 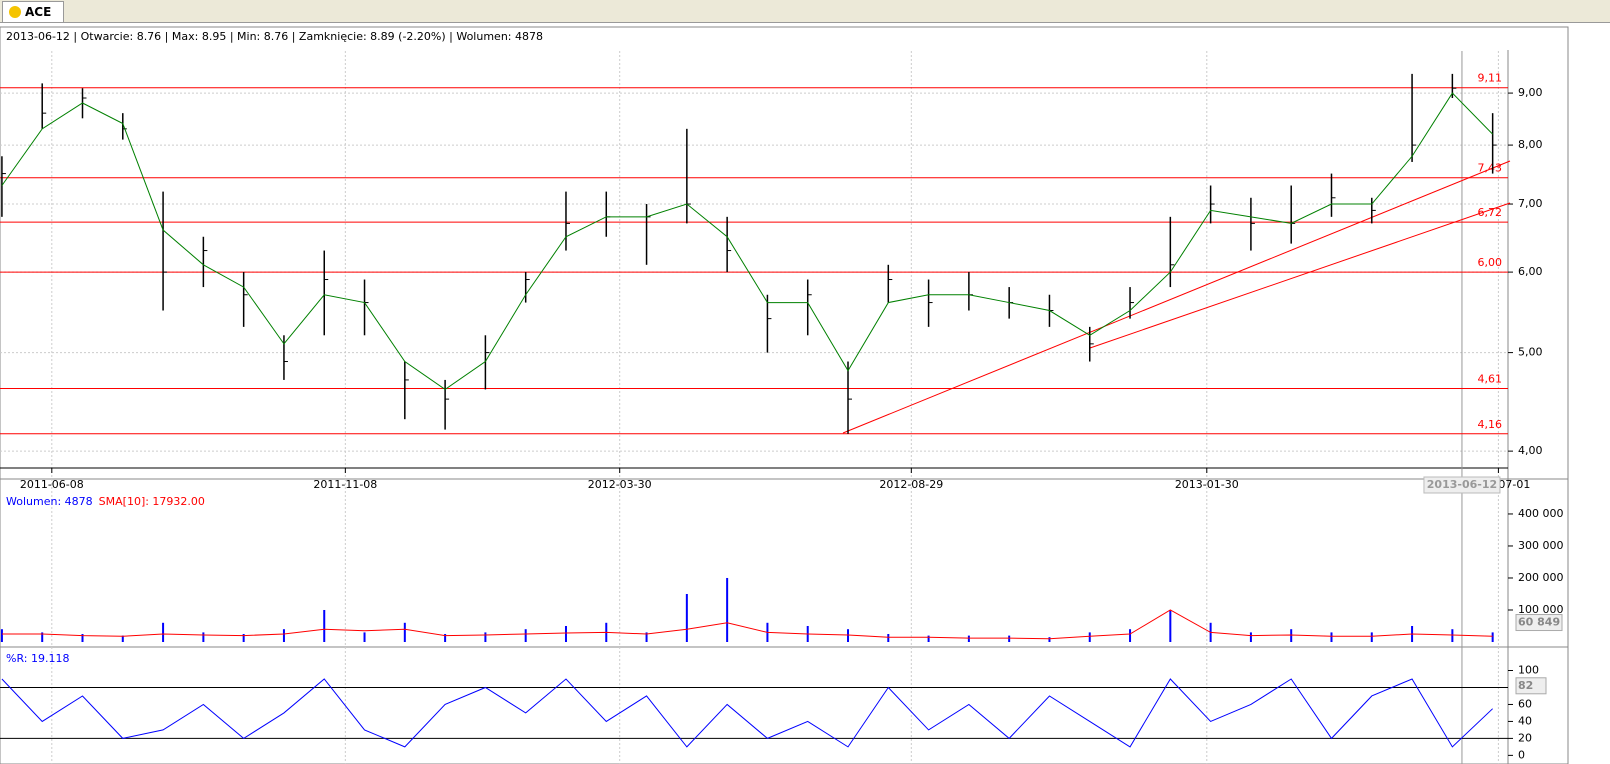 I want to click on last-value-label: 82, so click(x=1525, y=685).